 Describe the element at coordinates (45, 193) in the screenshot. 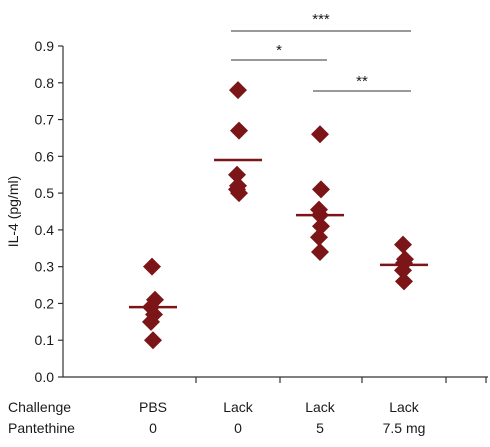

I see `y-tick-label: 0.5` at that location.